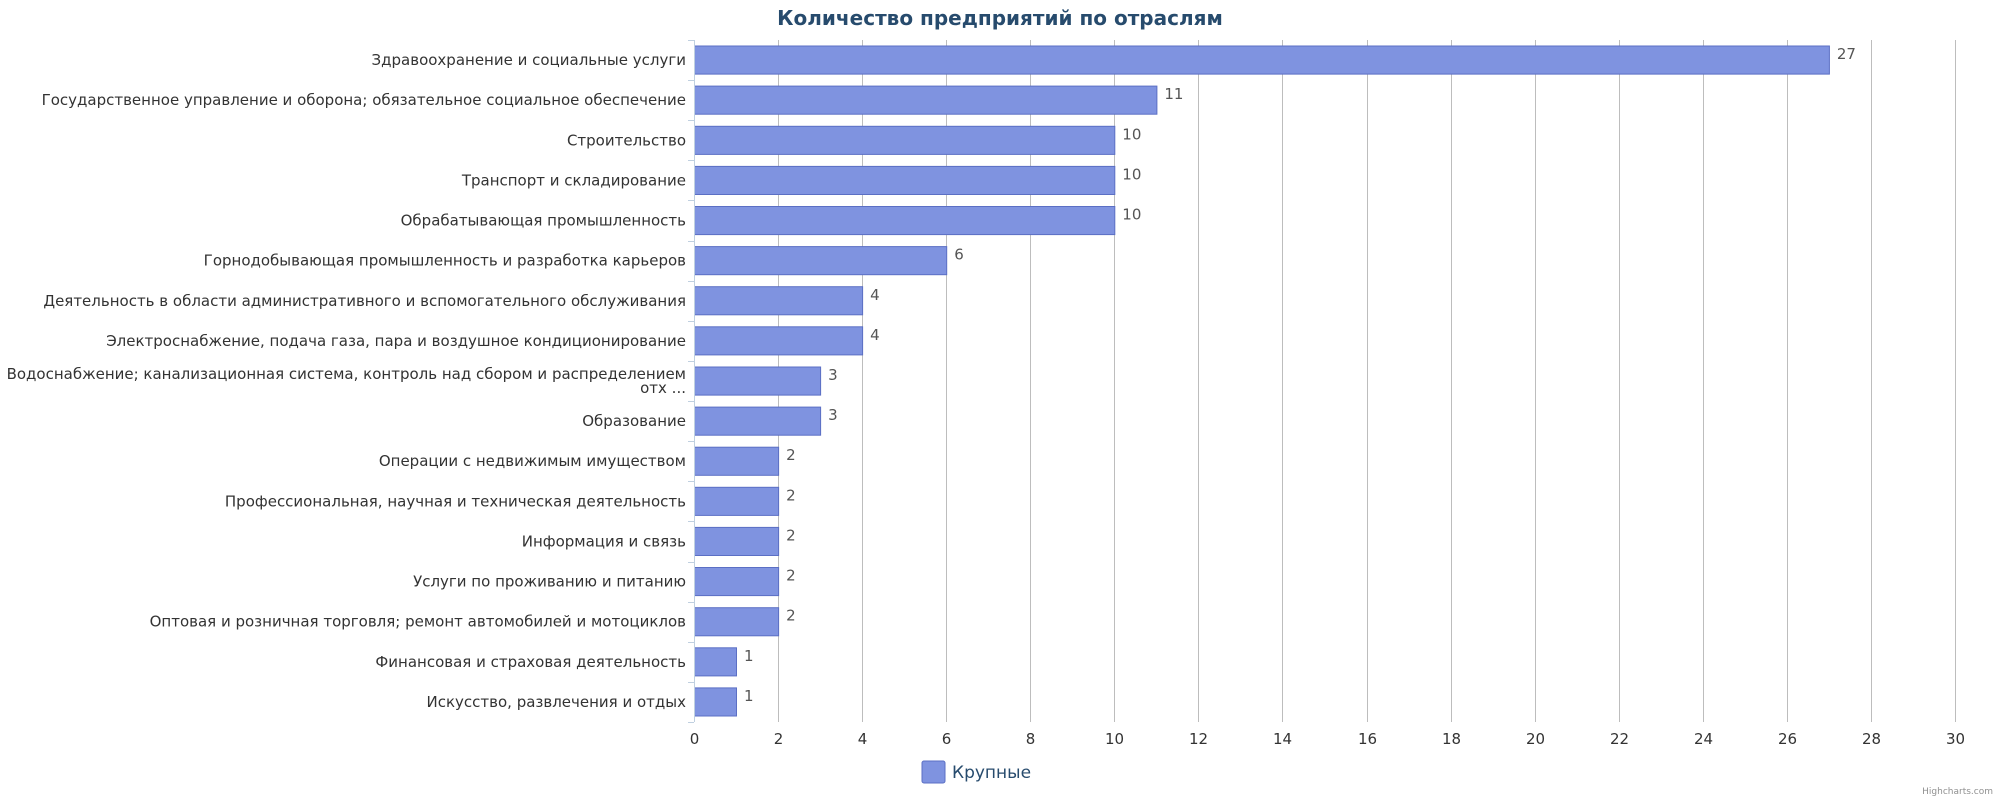  What do you see at coordinates (626, 140) in the screenshot?
I see `category-label: Строительство` at bounding box center [626, 140].